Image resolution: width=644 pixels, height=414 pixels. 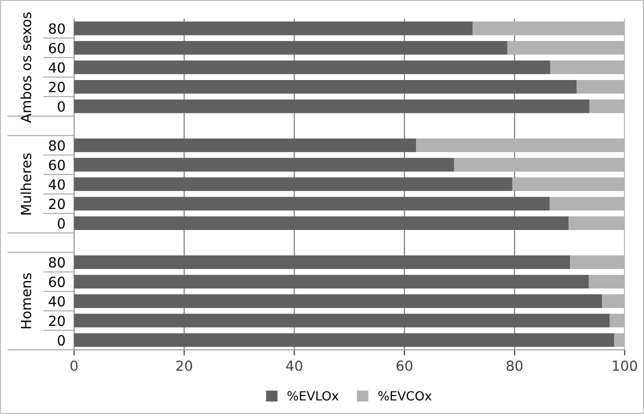 What do you see at coordinates (26, 300) in the screenshot?
I see `text: Homens` at bounding box center [26, 300].